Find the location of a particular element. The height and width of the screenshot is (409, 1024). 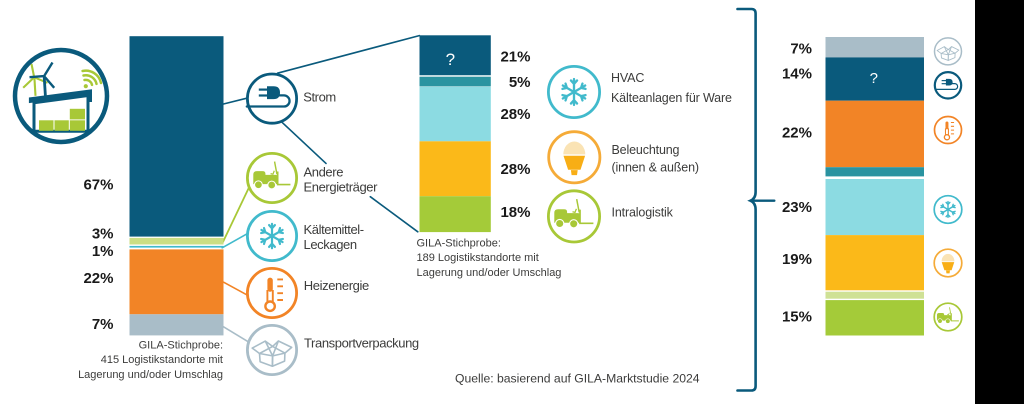

svg-text: 5% is located at coordinates (520, 82).